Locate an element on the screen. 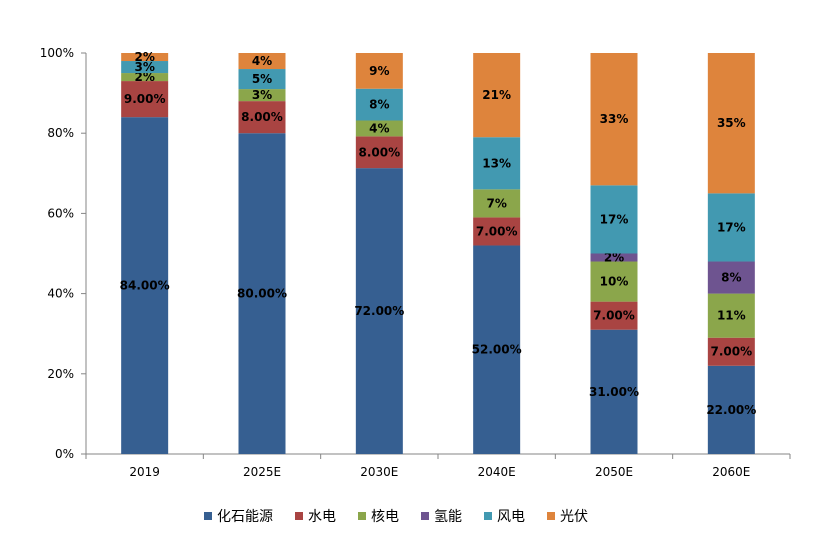 This screenshot has height=557, width=836. data-label: 21% is located at coordinates (496, 95).